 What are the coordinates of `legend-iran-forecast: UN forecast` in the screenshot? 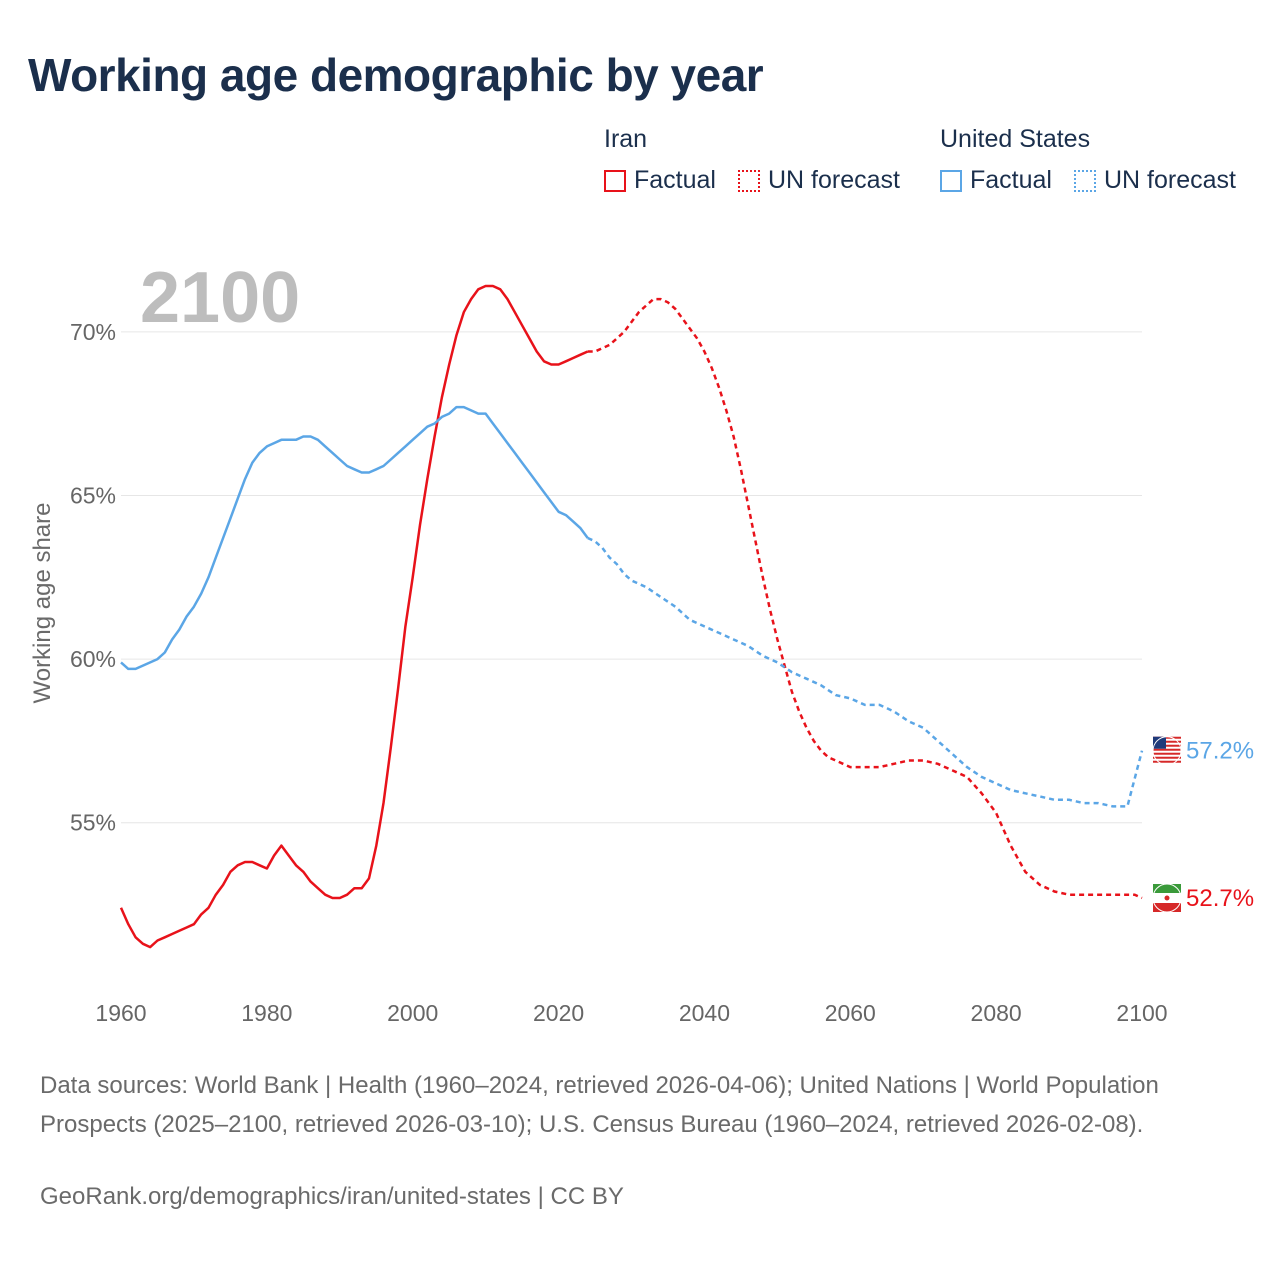 It's located at (819, 180).